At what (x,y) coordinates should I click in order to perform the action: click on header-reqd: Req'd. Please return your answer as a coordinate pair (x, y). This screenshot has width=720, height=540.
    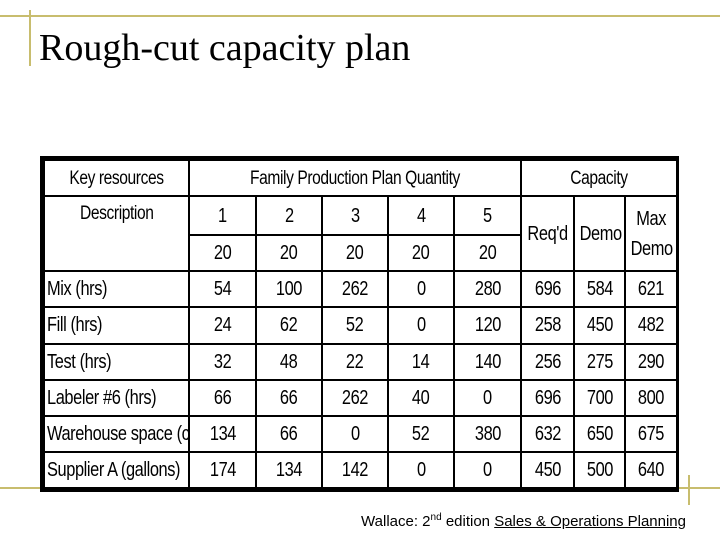
    Looking at the image, I should click on (548, 234).